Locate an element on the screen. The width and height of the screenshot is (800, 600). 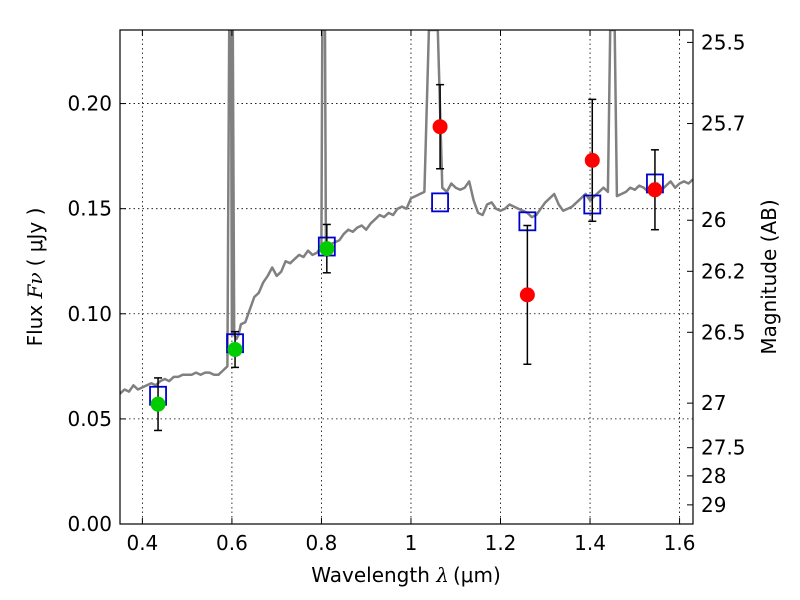
y2-axis-title: Magnitude (AB) is located at coordinates (769, 276).